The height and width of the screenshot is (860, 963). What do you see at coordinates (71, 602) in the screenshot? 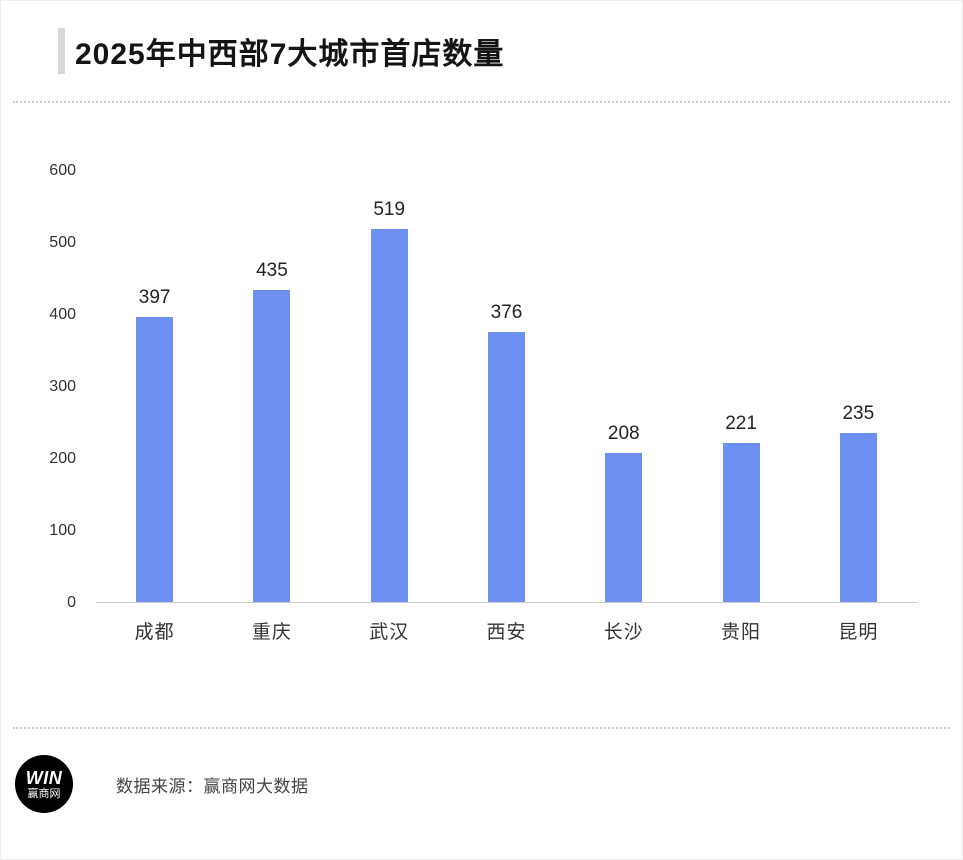
I see `y-axis-tick-label: 0` at bounding box center [71, 602].